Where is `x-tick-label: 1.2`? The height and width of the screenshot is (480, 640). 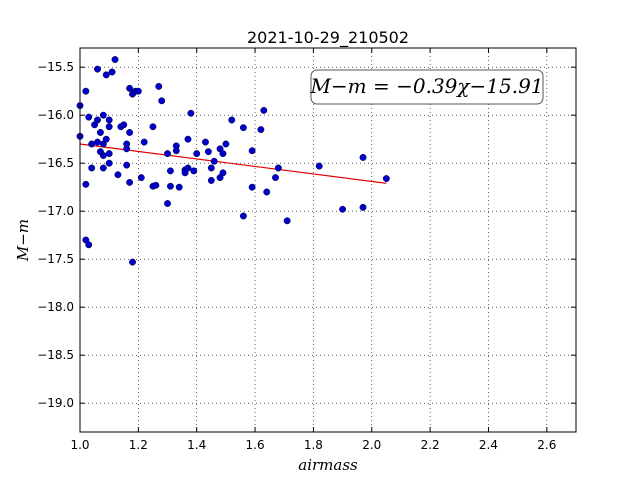
x-tick-label: 1.2 is located at coordinates (138, 445).